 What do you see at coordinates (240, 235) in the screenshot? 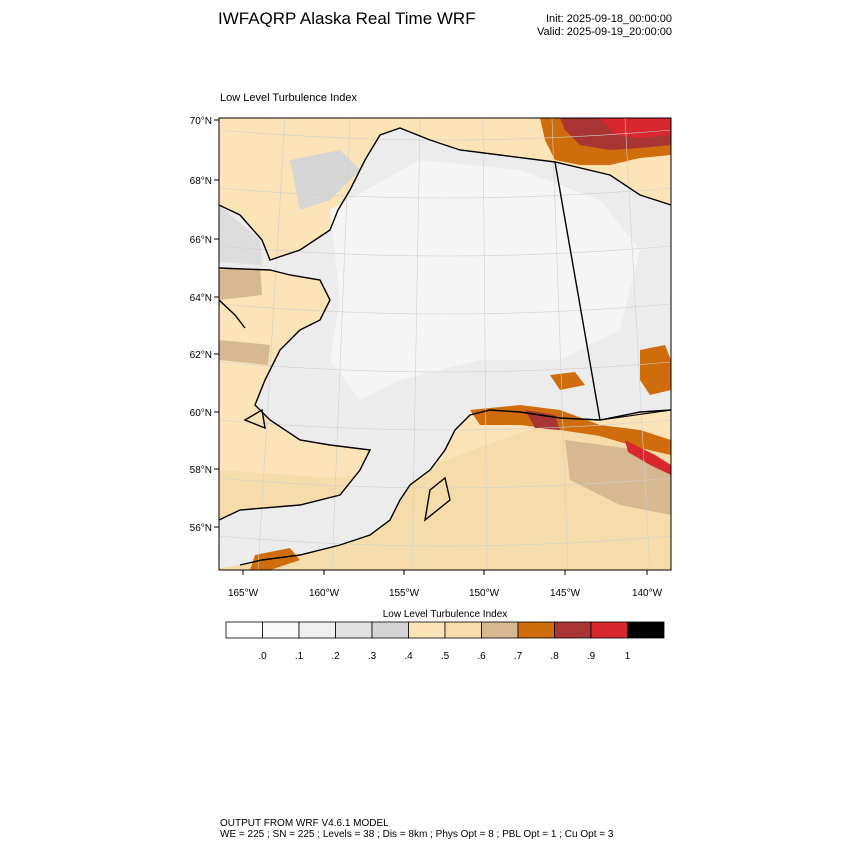
I see `seward-grey-zone` at bounding box center [240, 235].